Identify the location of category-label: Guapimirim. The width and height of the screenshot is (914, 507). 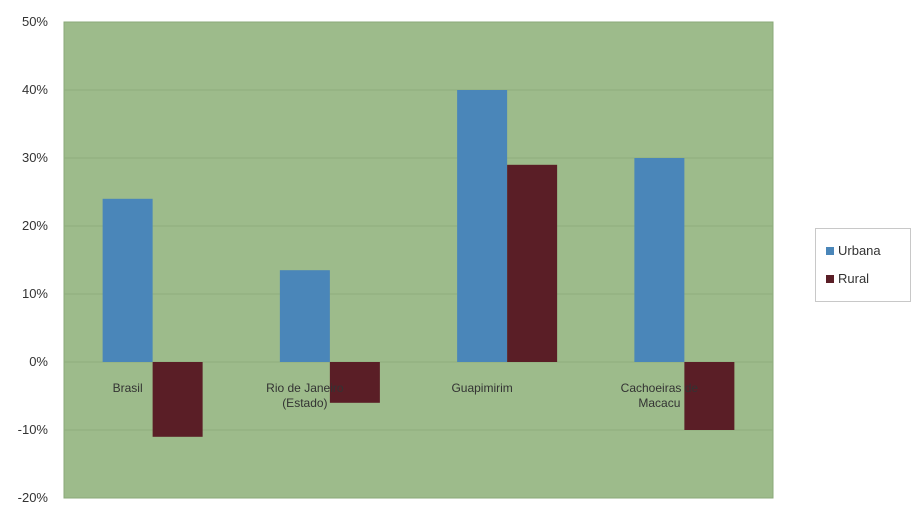
(481, 388).